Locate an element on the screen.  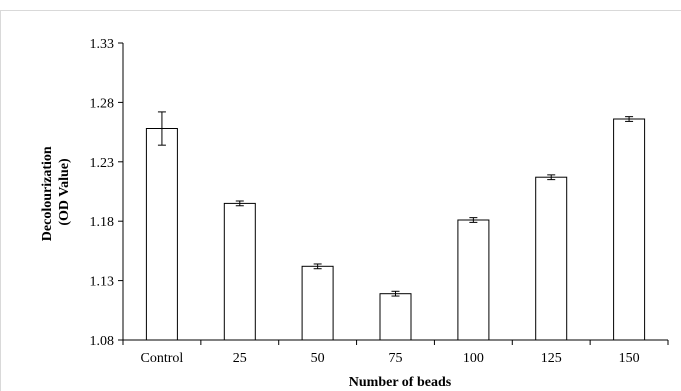
x-tick-label-50: 50 is located at coordinates (318, 358).